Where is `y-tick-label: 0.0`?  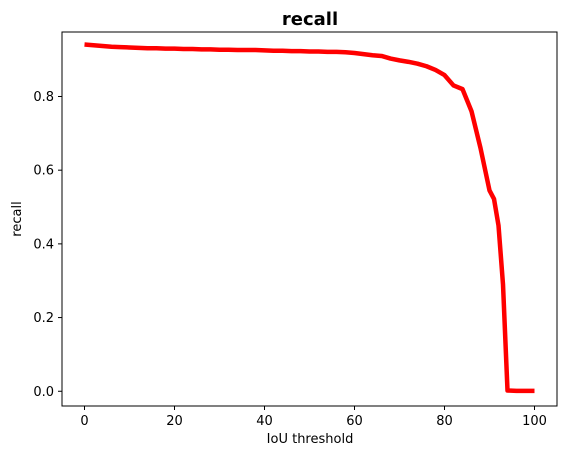 y-tick-label: 0.0 is located at coordinates (43, 392).